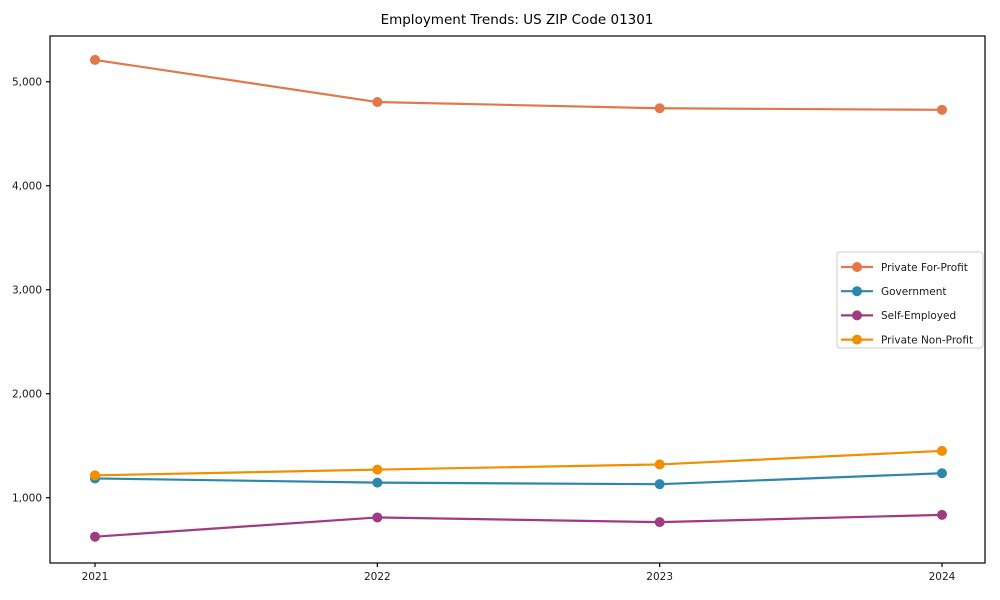 Image resolution: width=1000 pixels, height=600 pixels. What do you see at coordinates (518, 463) in the screenshot?
I see `series-line-private-non-profit` at bounding box center [518, 463].